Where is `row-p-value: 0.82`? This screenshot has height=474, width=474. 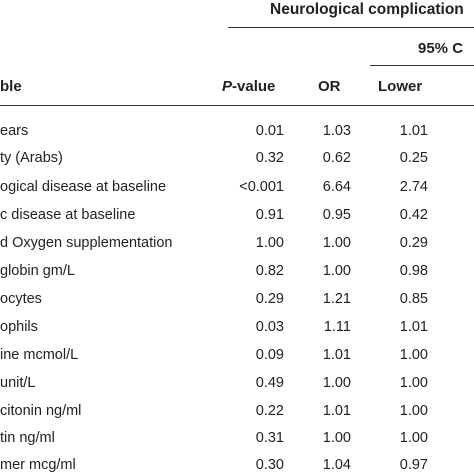
row-p-value: 0.82 is located at coordinates (269, 271).